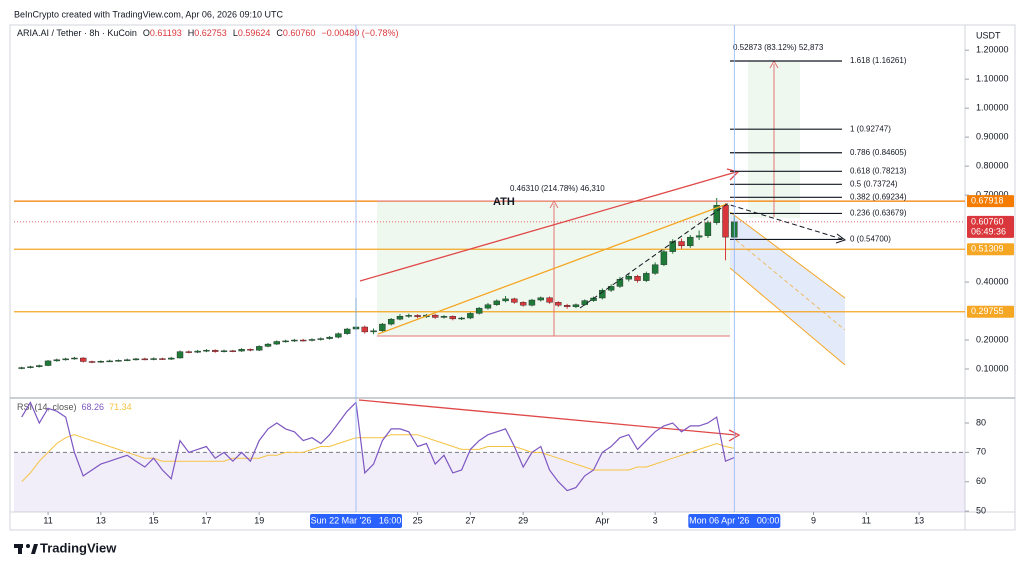  Describe the element at coordinates (878, 170) in the screenshot. I see `fib-label: 0.618 (0.78213)` at that location.